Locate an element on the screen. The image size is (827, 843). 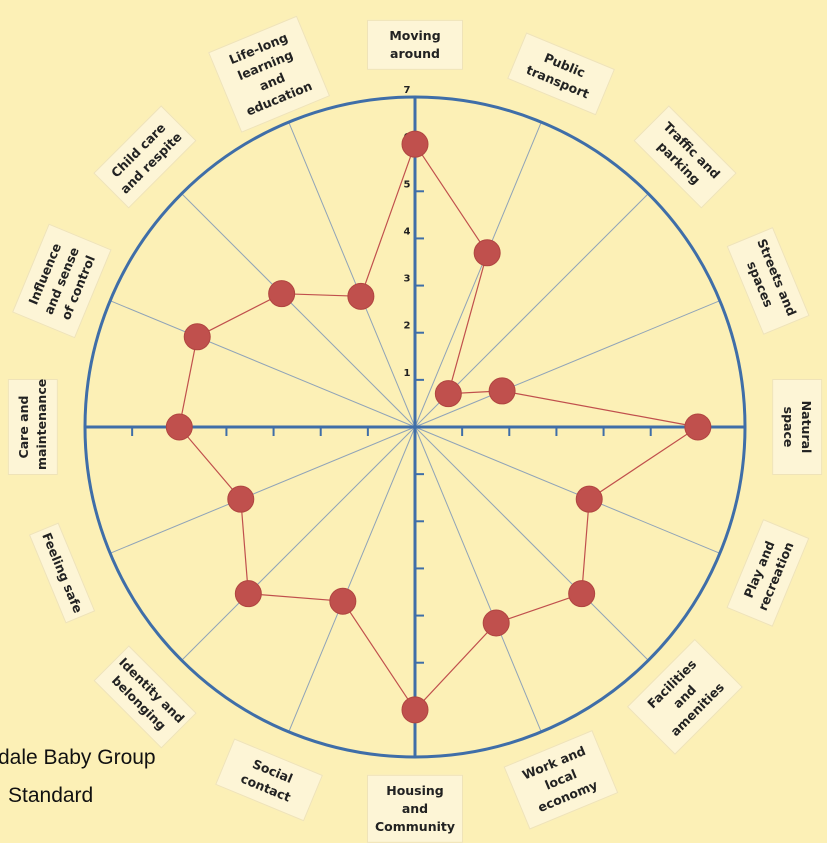
category-label: Housing and Community is located at coordinates (415, 808).